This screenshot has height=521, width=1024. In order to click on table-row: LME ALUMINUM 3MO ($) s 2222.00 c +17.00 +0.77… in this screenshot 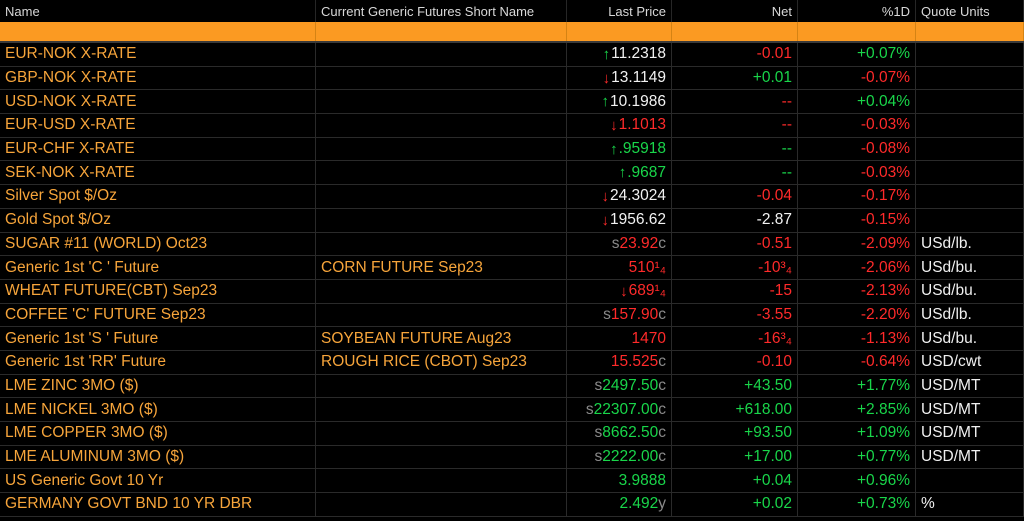, I will do `click(512, 457)`.